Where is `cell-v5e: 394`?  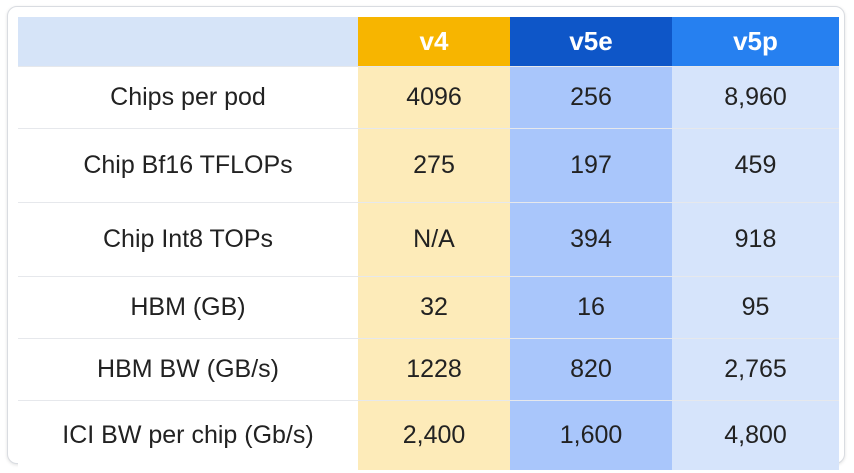
cell-v5e: 394 is located at coordinates (591, 239).